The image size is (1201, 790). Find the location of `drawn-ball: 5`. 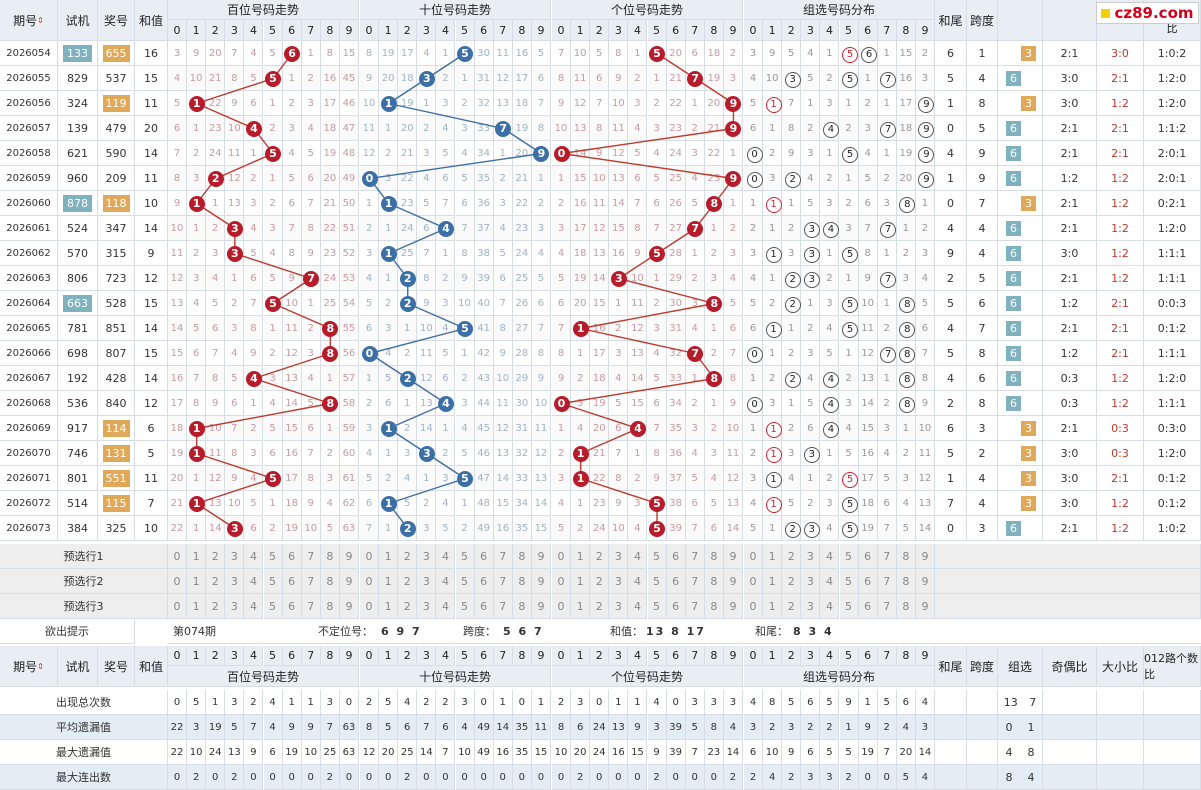

drawn-ball: 5 is located at coordinates (273, 78).